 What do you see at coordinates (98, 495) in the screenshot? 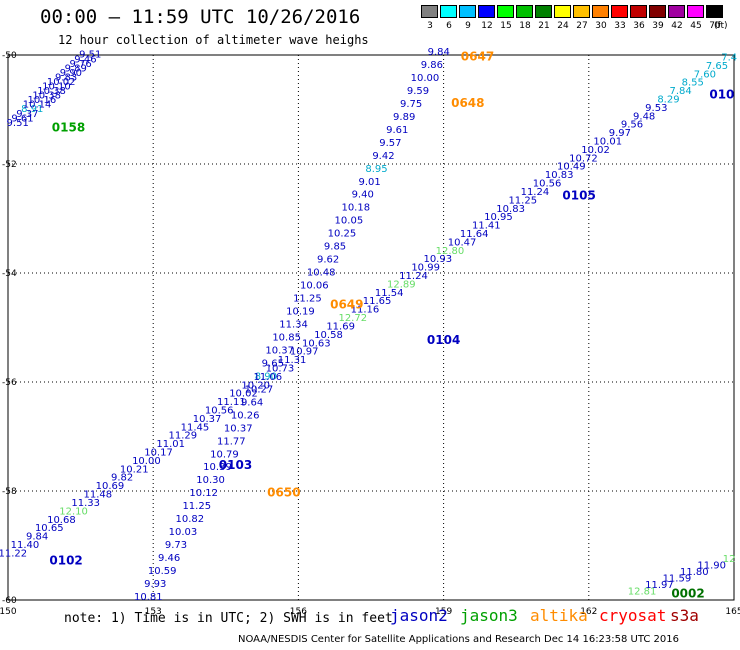
I see `wave-value: 11.48` at bounding box center [98, 495].